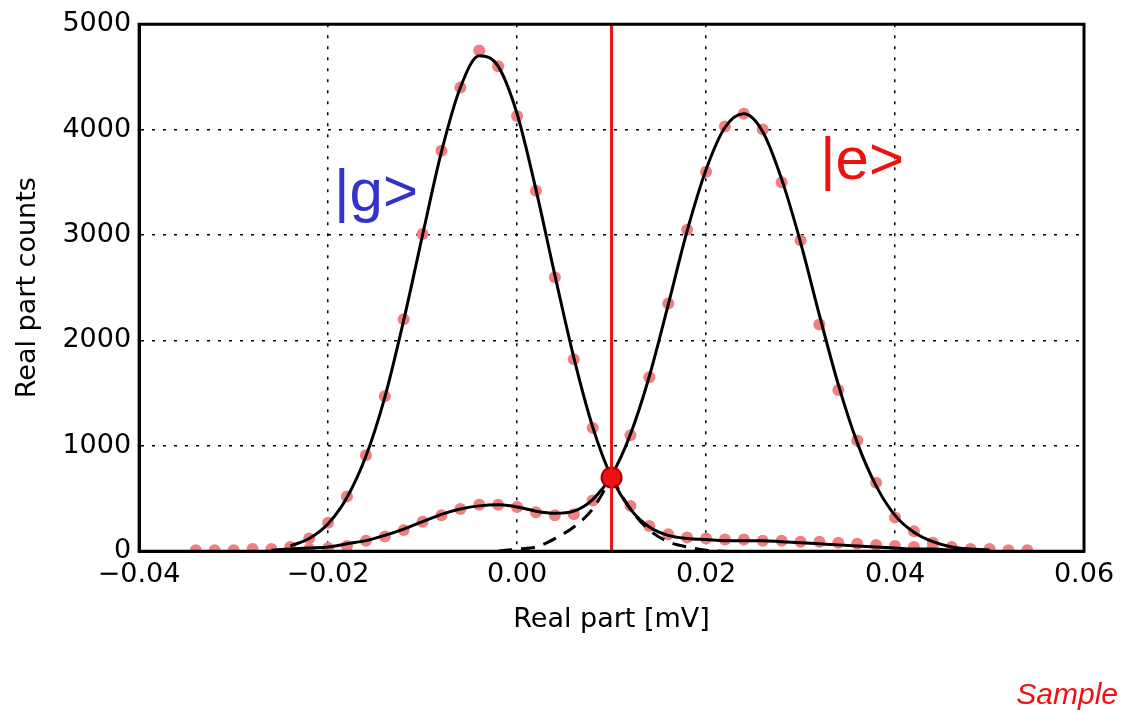 This screenshot has width=1126, height=710. What do you see at coordinates (611, 617) in the screenshot?
I see `x-axis-title: Real part [mV]` at bounding box center [611, 617].